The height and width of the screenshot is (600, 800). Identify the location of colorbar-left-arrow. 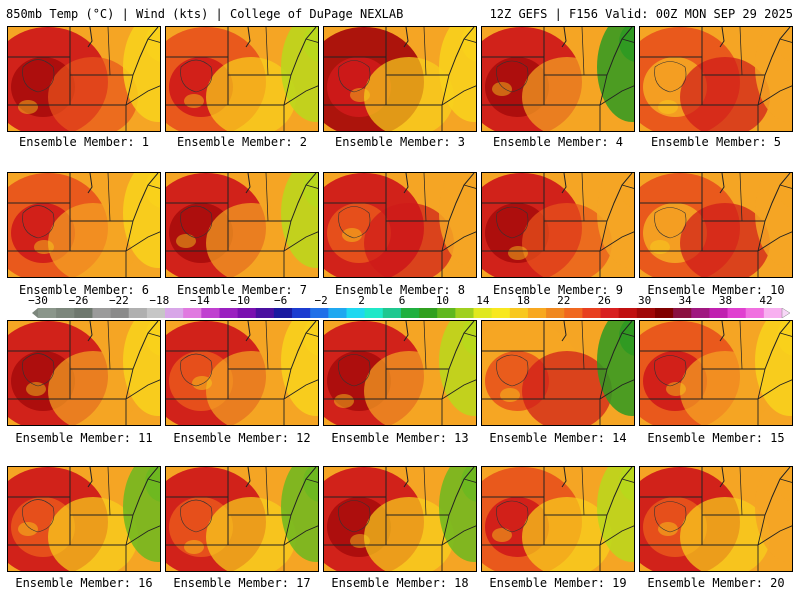
(35, 313).